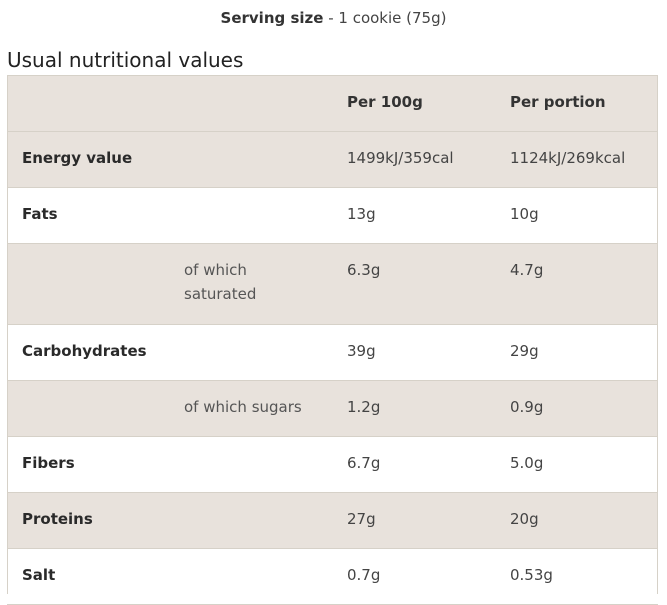 This screenshot has height=605, width=667. Describe the element at coordinates (524, 519) in the screenshot. I see `value-per-portion: 20g` at that location.